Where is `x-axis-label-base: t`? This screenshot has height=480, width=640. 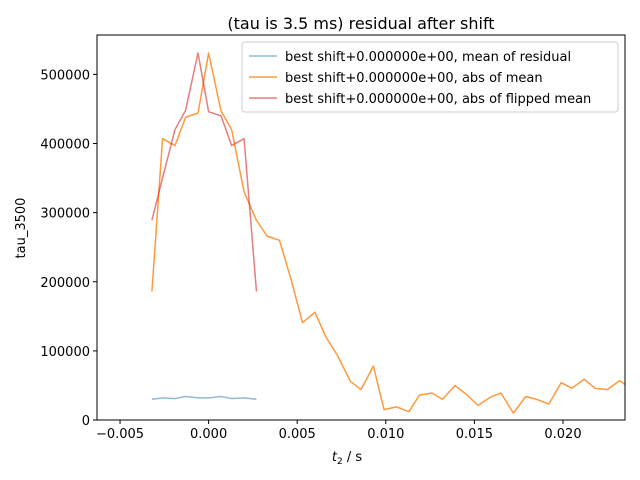 x-axis-label-base: t is located at coordinates (335, 457).